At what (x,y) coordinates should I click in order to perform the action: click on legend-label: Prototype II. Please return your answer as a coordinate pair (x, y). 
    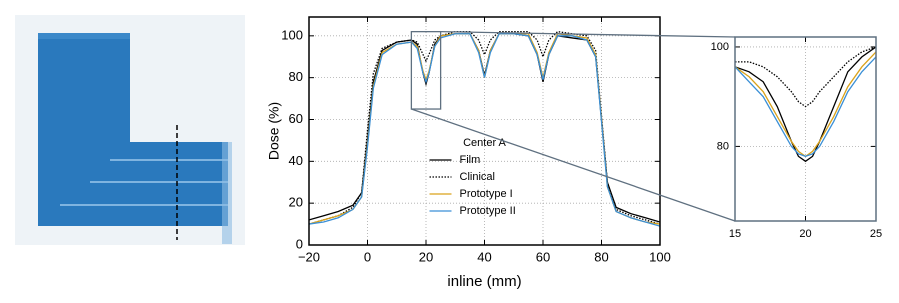
    Looking at the image, I should click on (488, 211).